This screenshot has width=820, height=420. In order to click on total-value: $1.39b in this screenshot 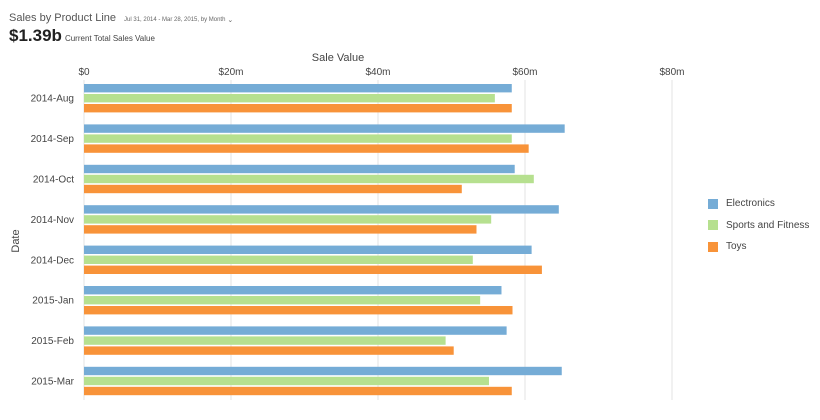, I will do `click(35, 35)`.